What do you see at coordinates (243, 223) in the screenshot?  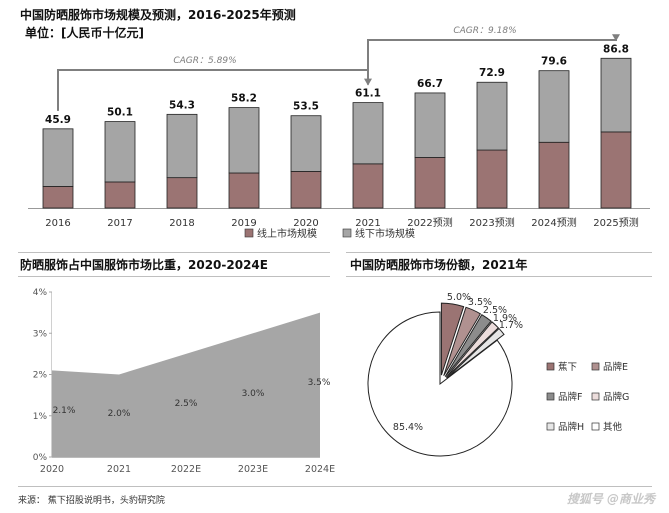 I see `x-tick-label: 2019` at bounding box center [243, 223].